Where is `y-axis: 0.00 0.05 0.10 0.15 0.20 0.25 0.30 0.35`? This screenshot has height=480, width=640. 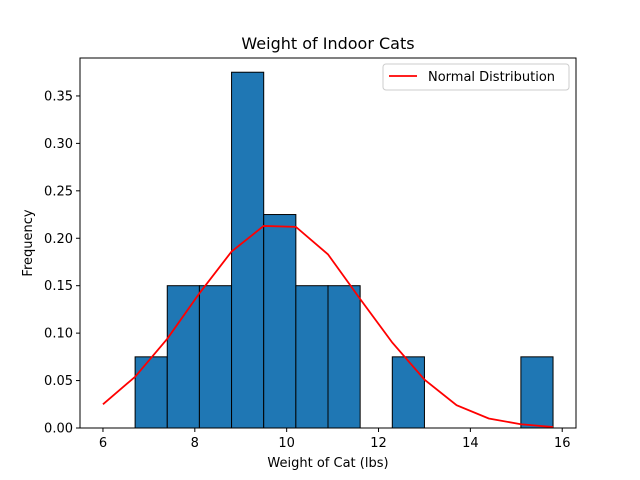
y-axis: 0.00 0.05 0.10 0.15 0.20 0.25 0.30 0.35 is located at coordinates (62, 263).